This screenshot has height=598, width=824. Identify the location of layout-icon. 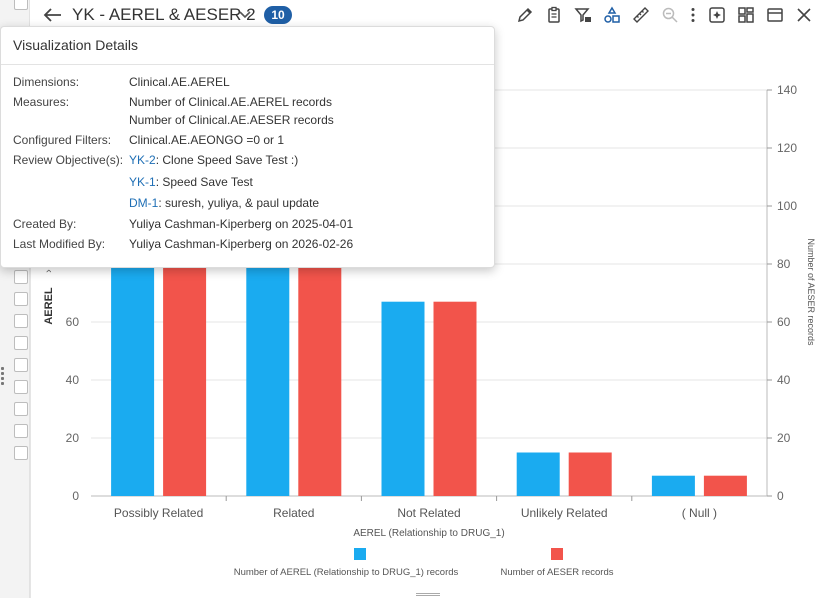
(745, 15).